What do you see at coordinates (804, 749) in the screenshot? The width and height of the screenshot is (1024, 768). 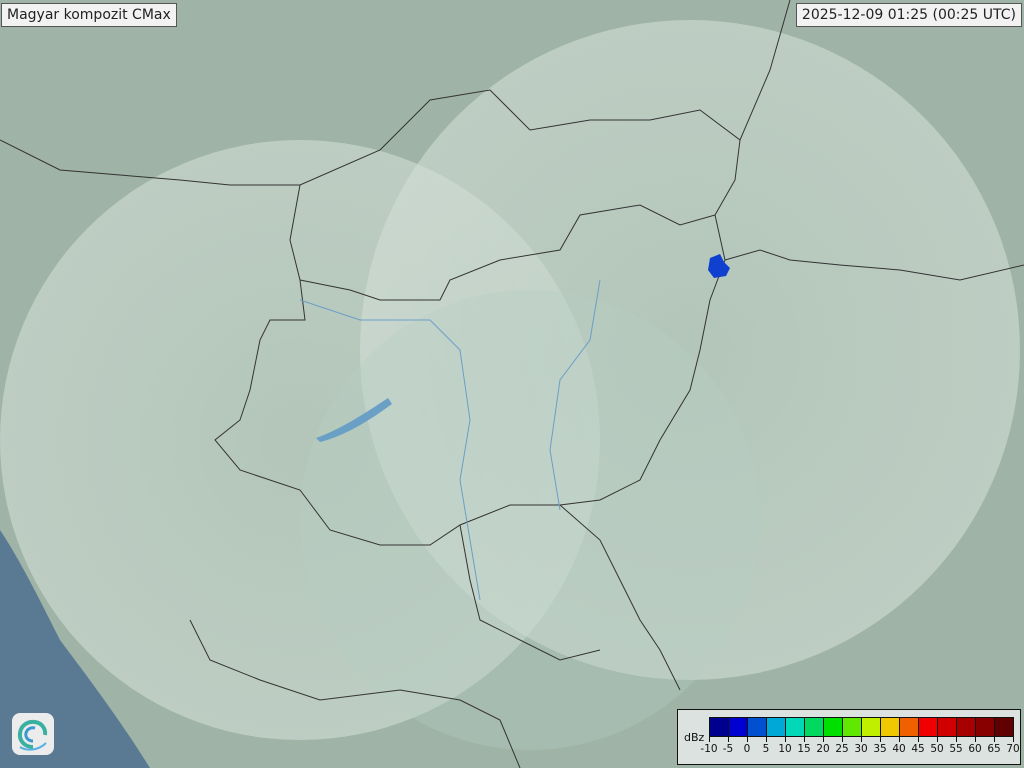 I see `legend-tick-label: 15` at bounding box center [804, 749].